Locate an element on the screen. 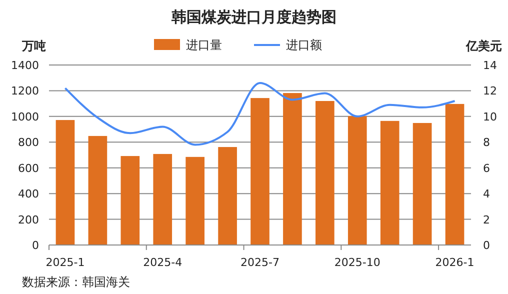 This screenshot has width=508, height=294. y2-tick-label: 10 is located at coordinates (490, 117).